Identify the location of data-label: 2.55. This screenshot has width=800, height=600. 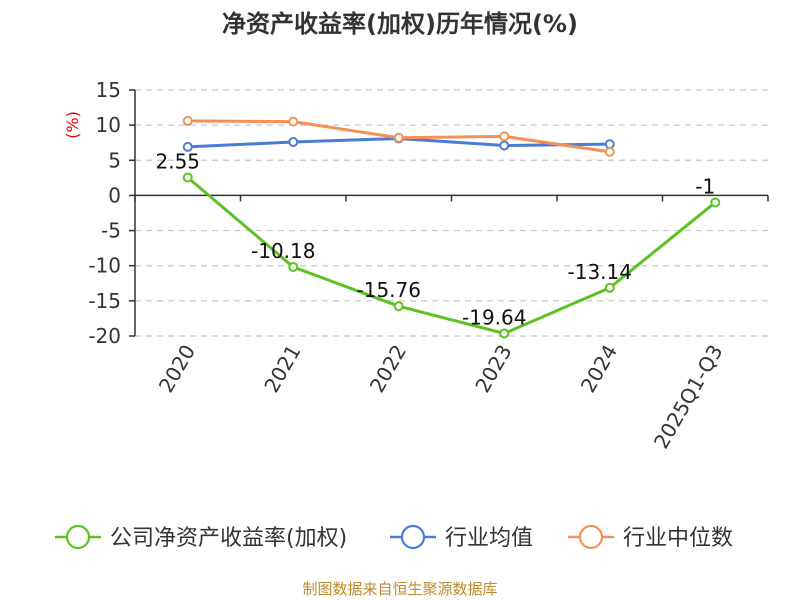
(177, 162).